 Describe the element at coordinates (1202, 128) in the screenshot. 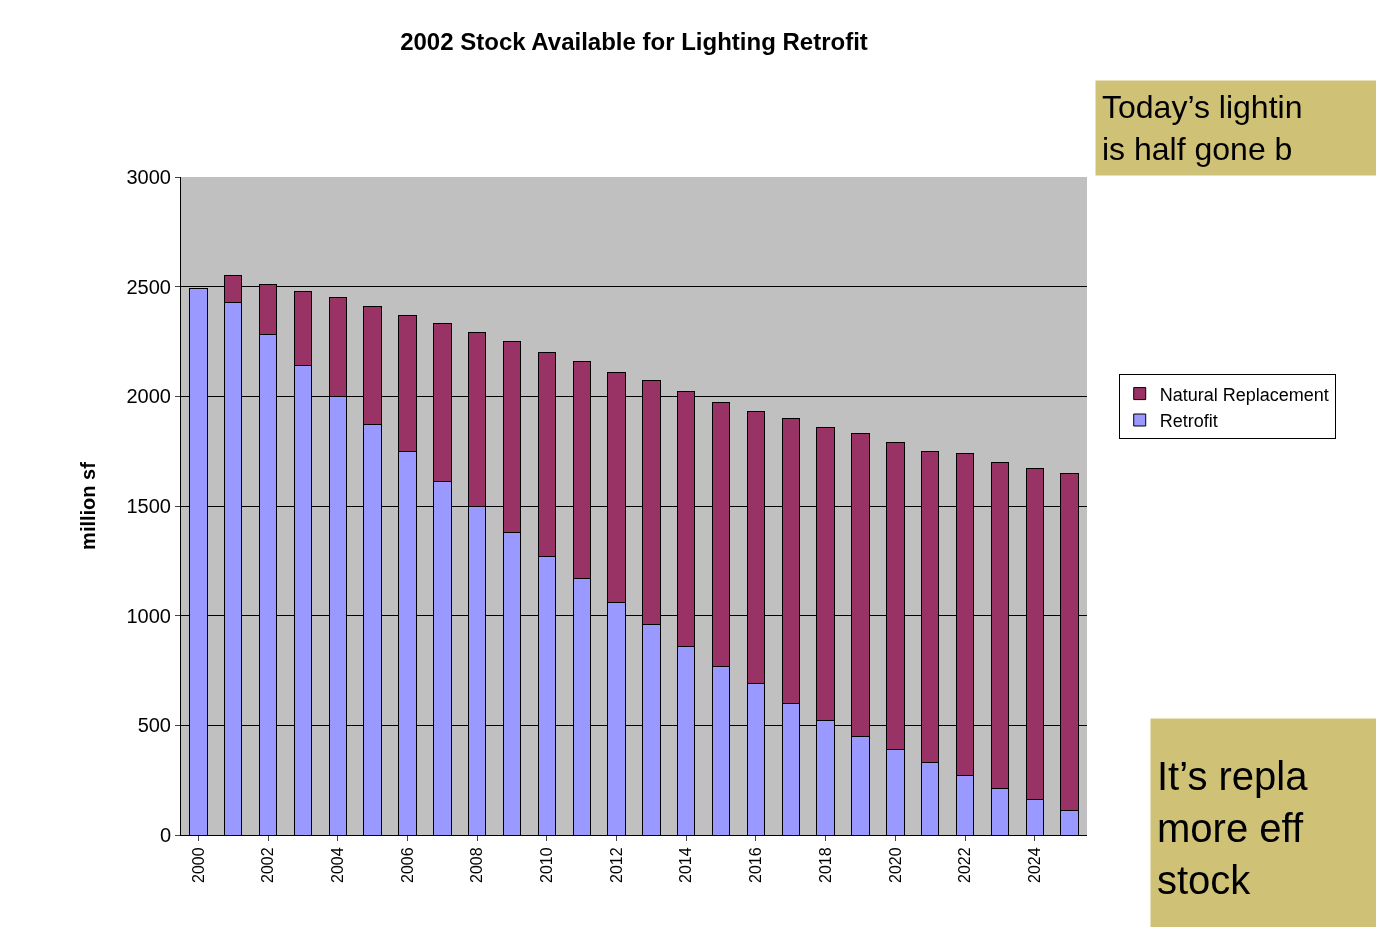

I see `text: Today’s lightin is half gone b` at that location.